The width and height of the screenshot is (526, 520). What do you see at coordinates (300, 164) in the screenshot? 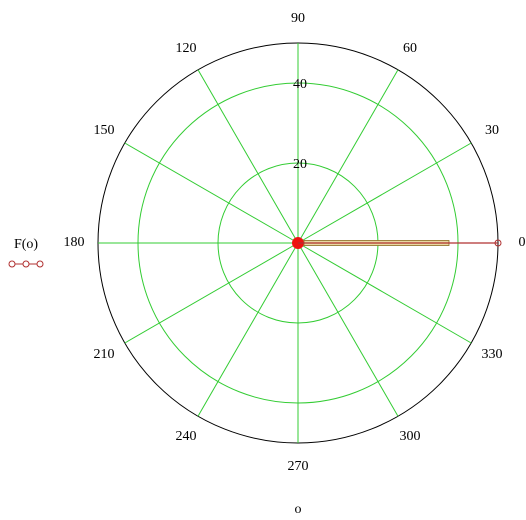
I see `radial-tick-label: 20` at bounding box center [300, 164].